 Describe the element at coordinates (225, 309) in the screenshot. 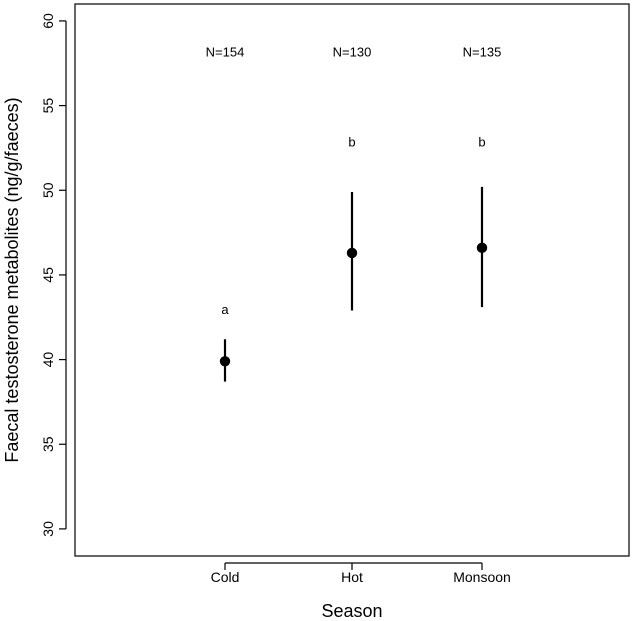

I see `group-letter: a` at that location.